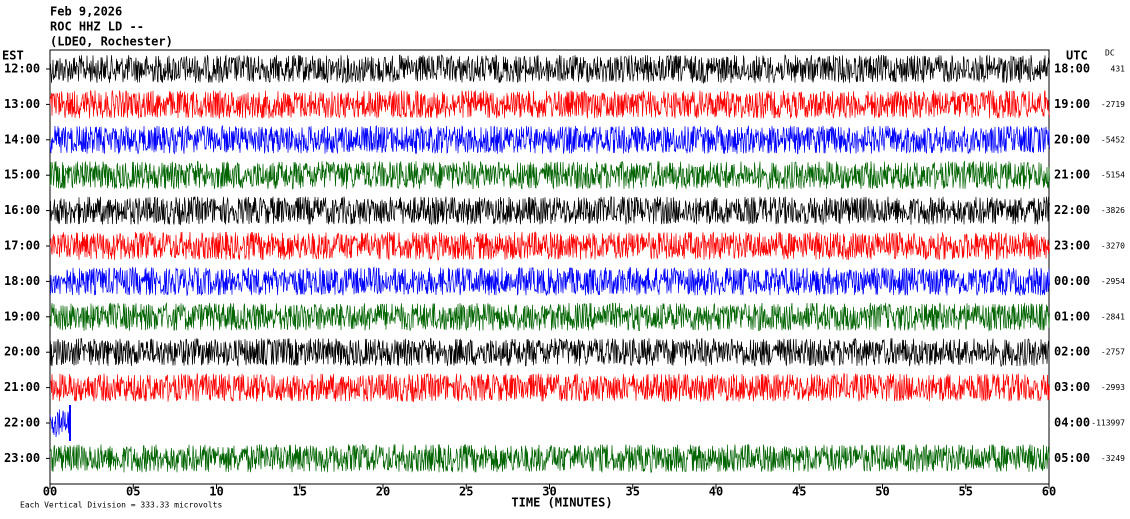 The height and width of the screenshot is (519, 1130). I want to click on x-tick-label: 10, so click(216, 492).